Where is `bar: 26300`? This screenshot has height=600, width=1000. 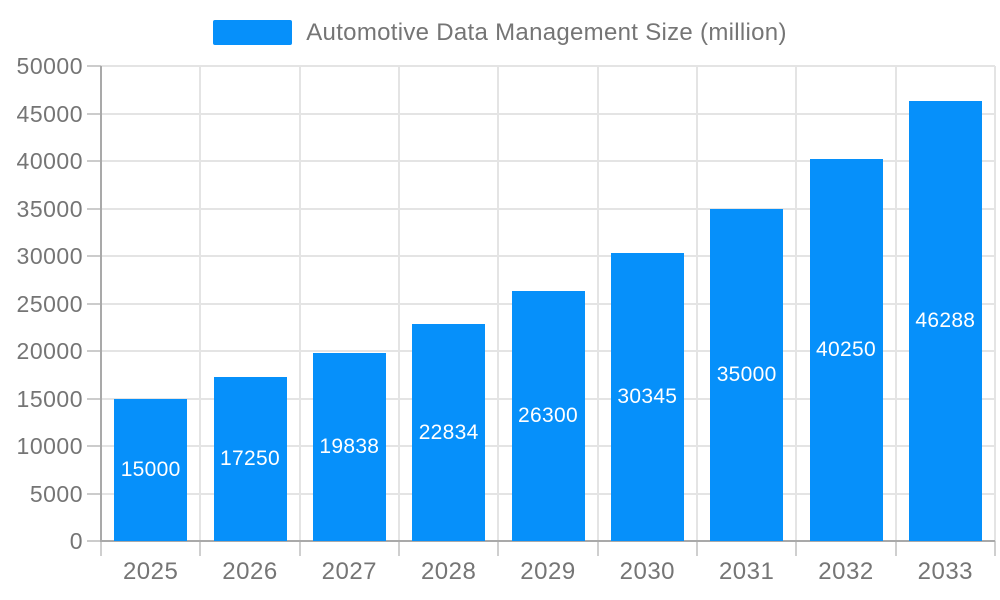 bar: 26300 is located at coordinates (548, 416).